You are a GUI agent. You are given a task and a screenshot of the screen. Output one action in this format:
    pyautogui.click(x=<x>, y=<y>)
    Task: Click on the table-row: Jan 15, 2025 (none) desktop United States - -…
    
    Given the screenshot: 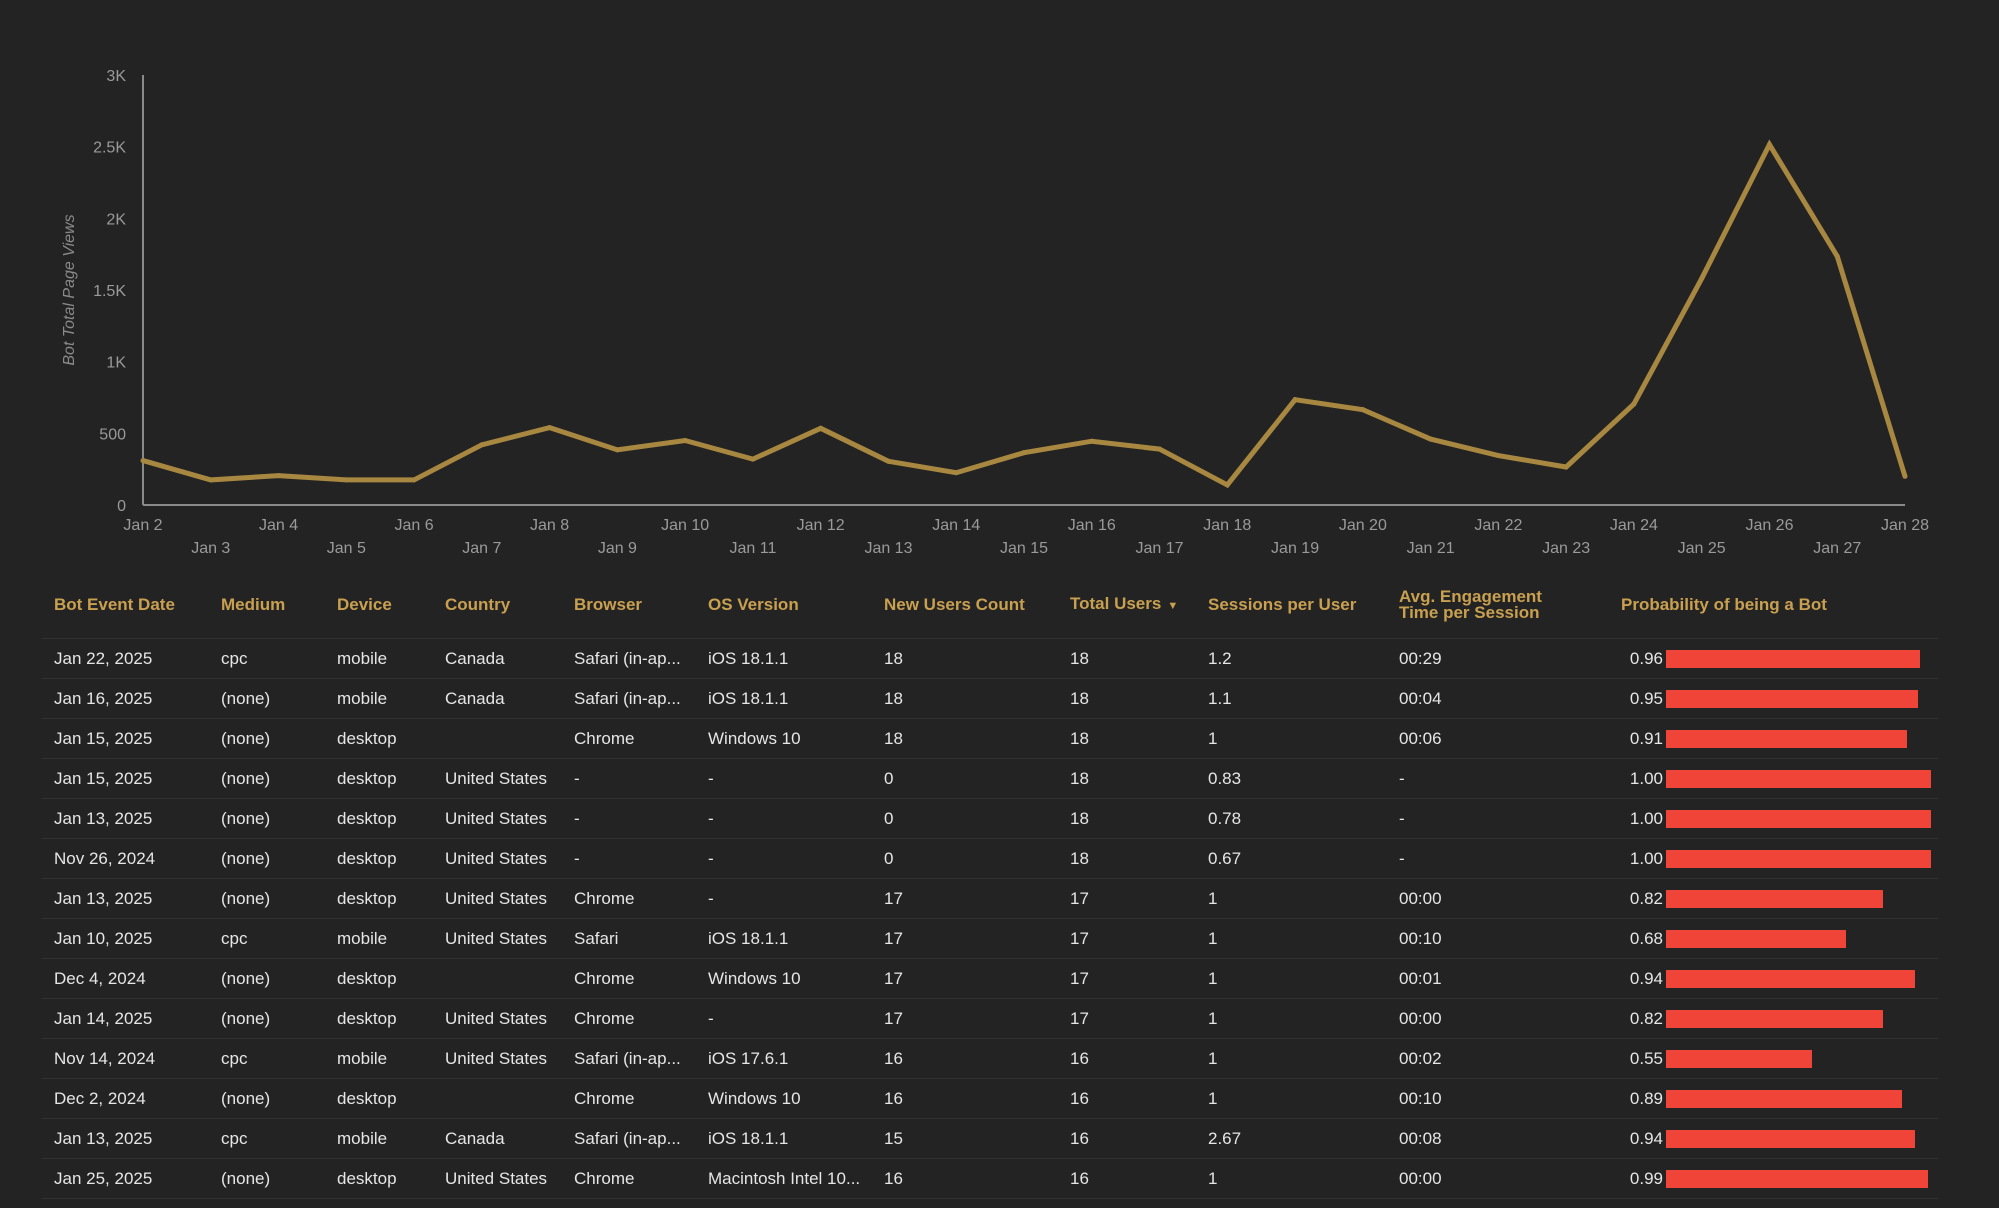 What is the action you would take?
    pyautogui.click(x=990, y=778)
    